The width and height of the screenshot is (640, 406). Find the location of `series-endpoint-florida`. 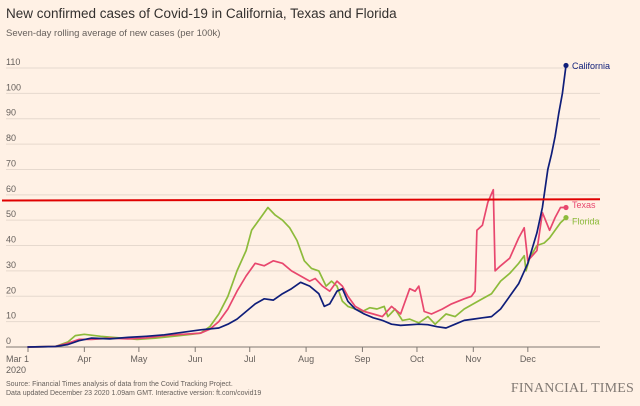

series-endpoint-florida is located at coordinates (566, 218).